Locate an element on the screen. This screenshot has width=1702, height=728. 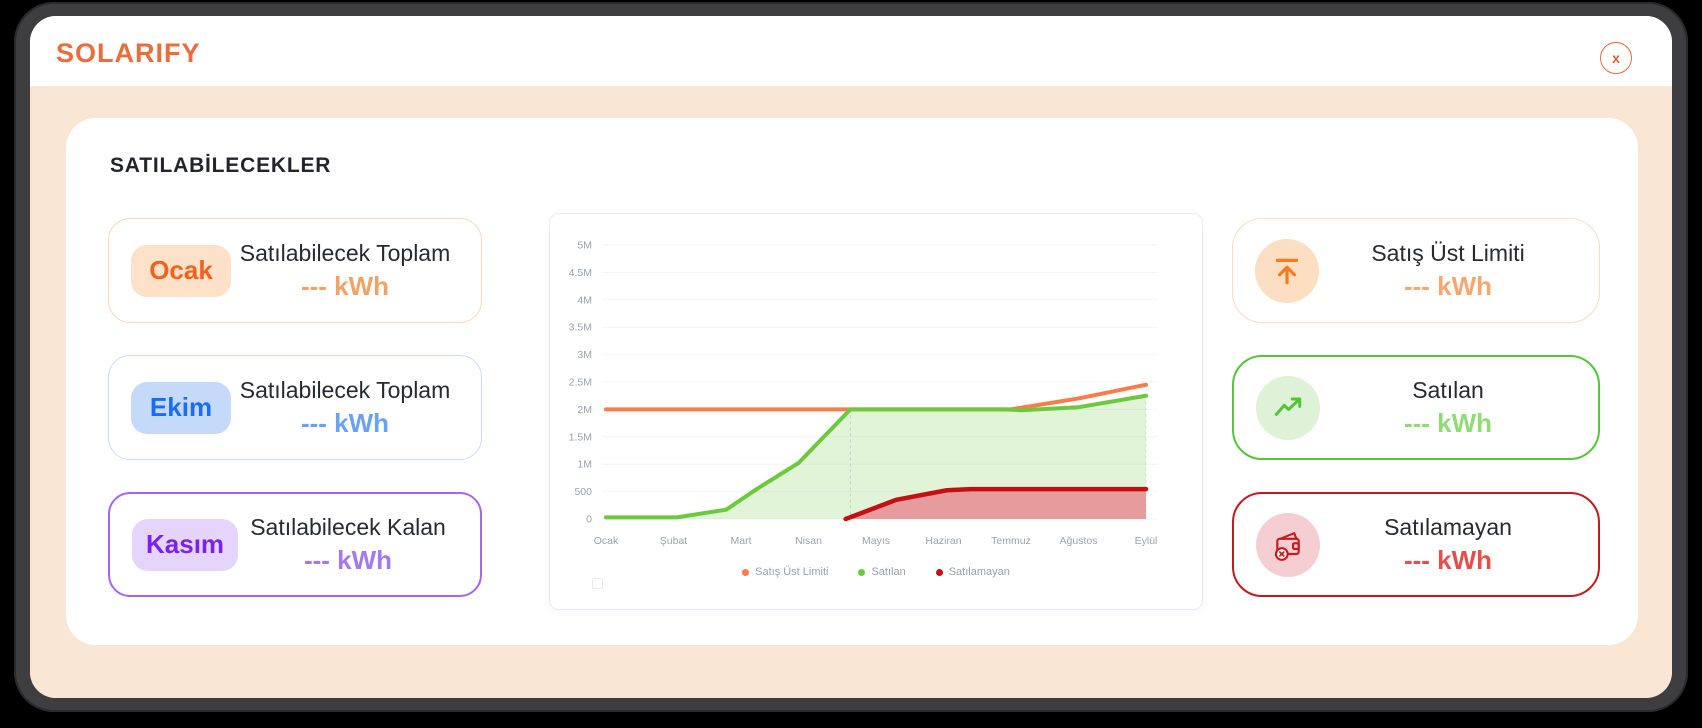
month-badge: Ekim is located at coordinates (181, 407).